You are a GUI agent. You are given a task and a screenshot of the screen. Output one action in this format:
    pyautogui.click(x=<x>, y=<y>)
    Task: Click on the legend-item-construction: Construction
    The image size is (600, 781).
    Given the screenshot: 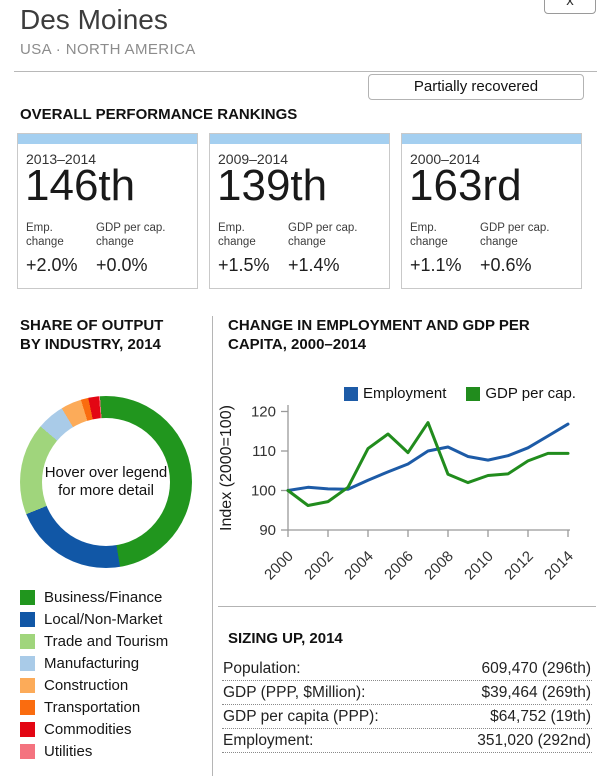 What is the action you would take?
    pyautogui.click(x=94, y=685)
    